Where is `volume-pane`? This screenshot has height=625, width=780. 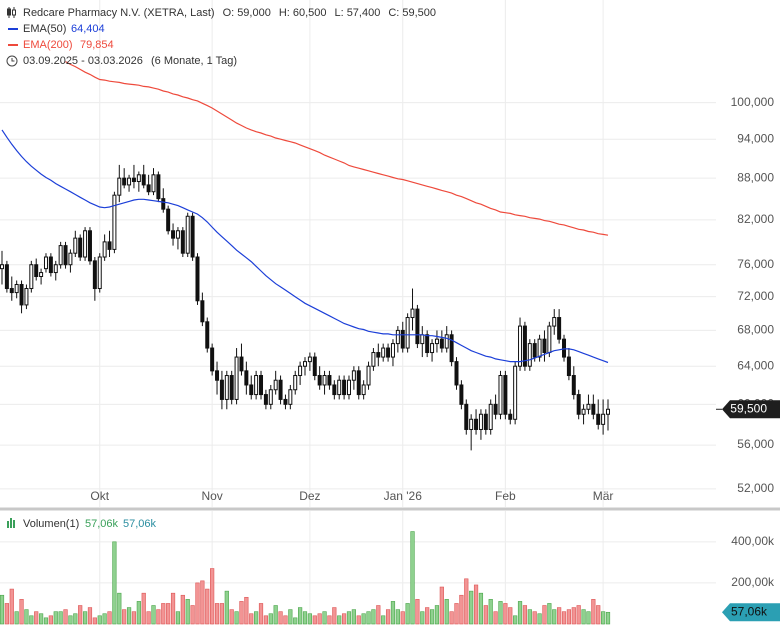 volume-pane is located at coordinates (305, 578).